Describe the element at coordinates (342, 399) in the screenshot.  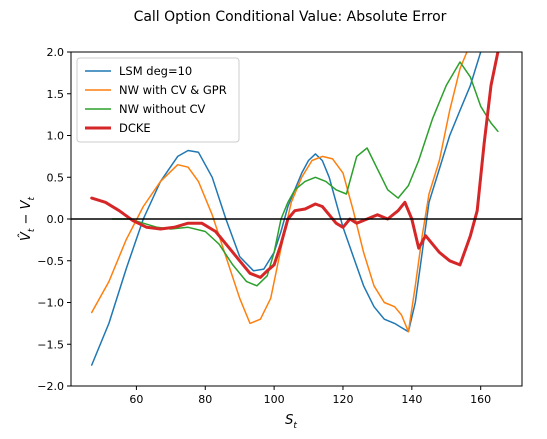
I see `x-tick-label: 120` at that location.